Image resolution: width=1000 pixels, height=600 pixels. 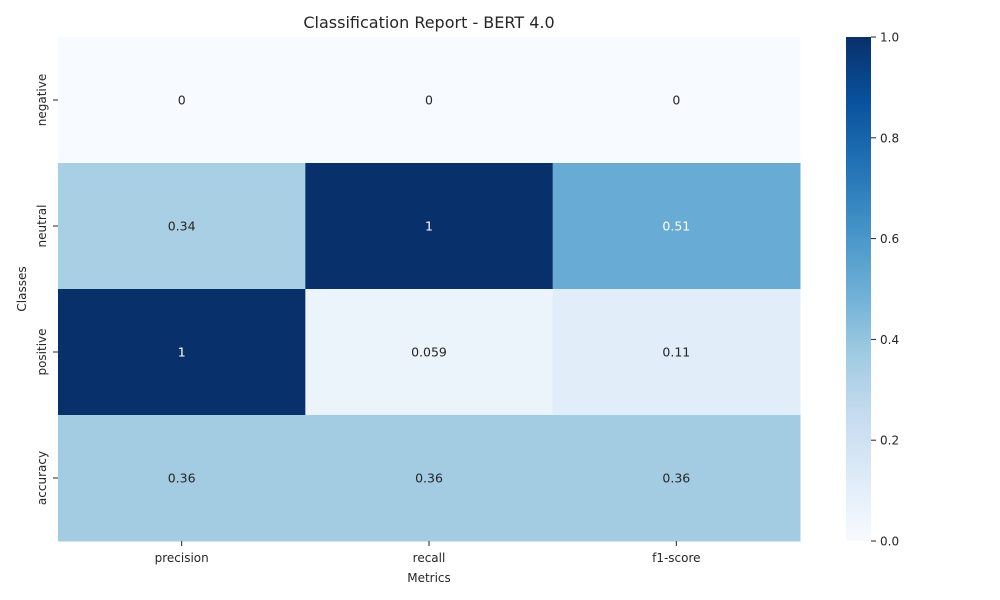 I want to click on heatmap-cell-neutral-recall, so click(x=429, y=226).